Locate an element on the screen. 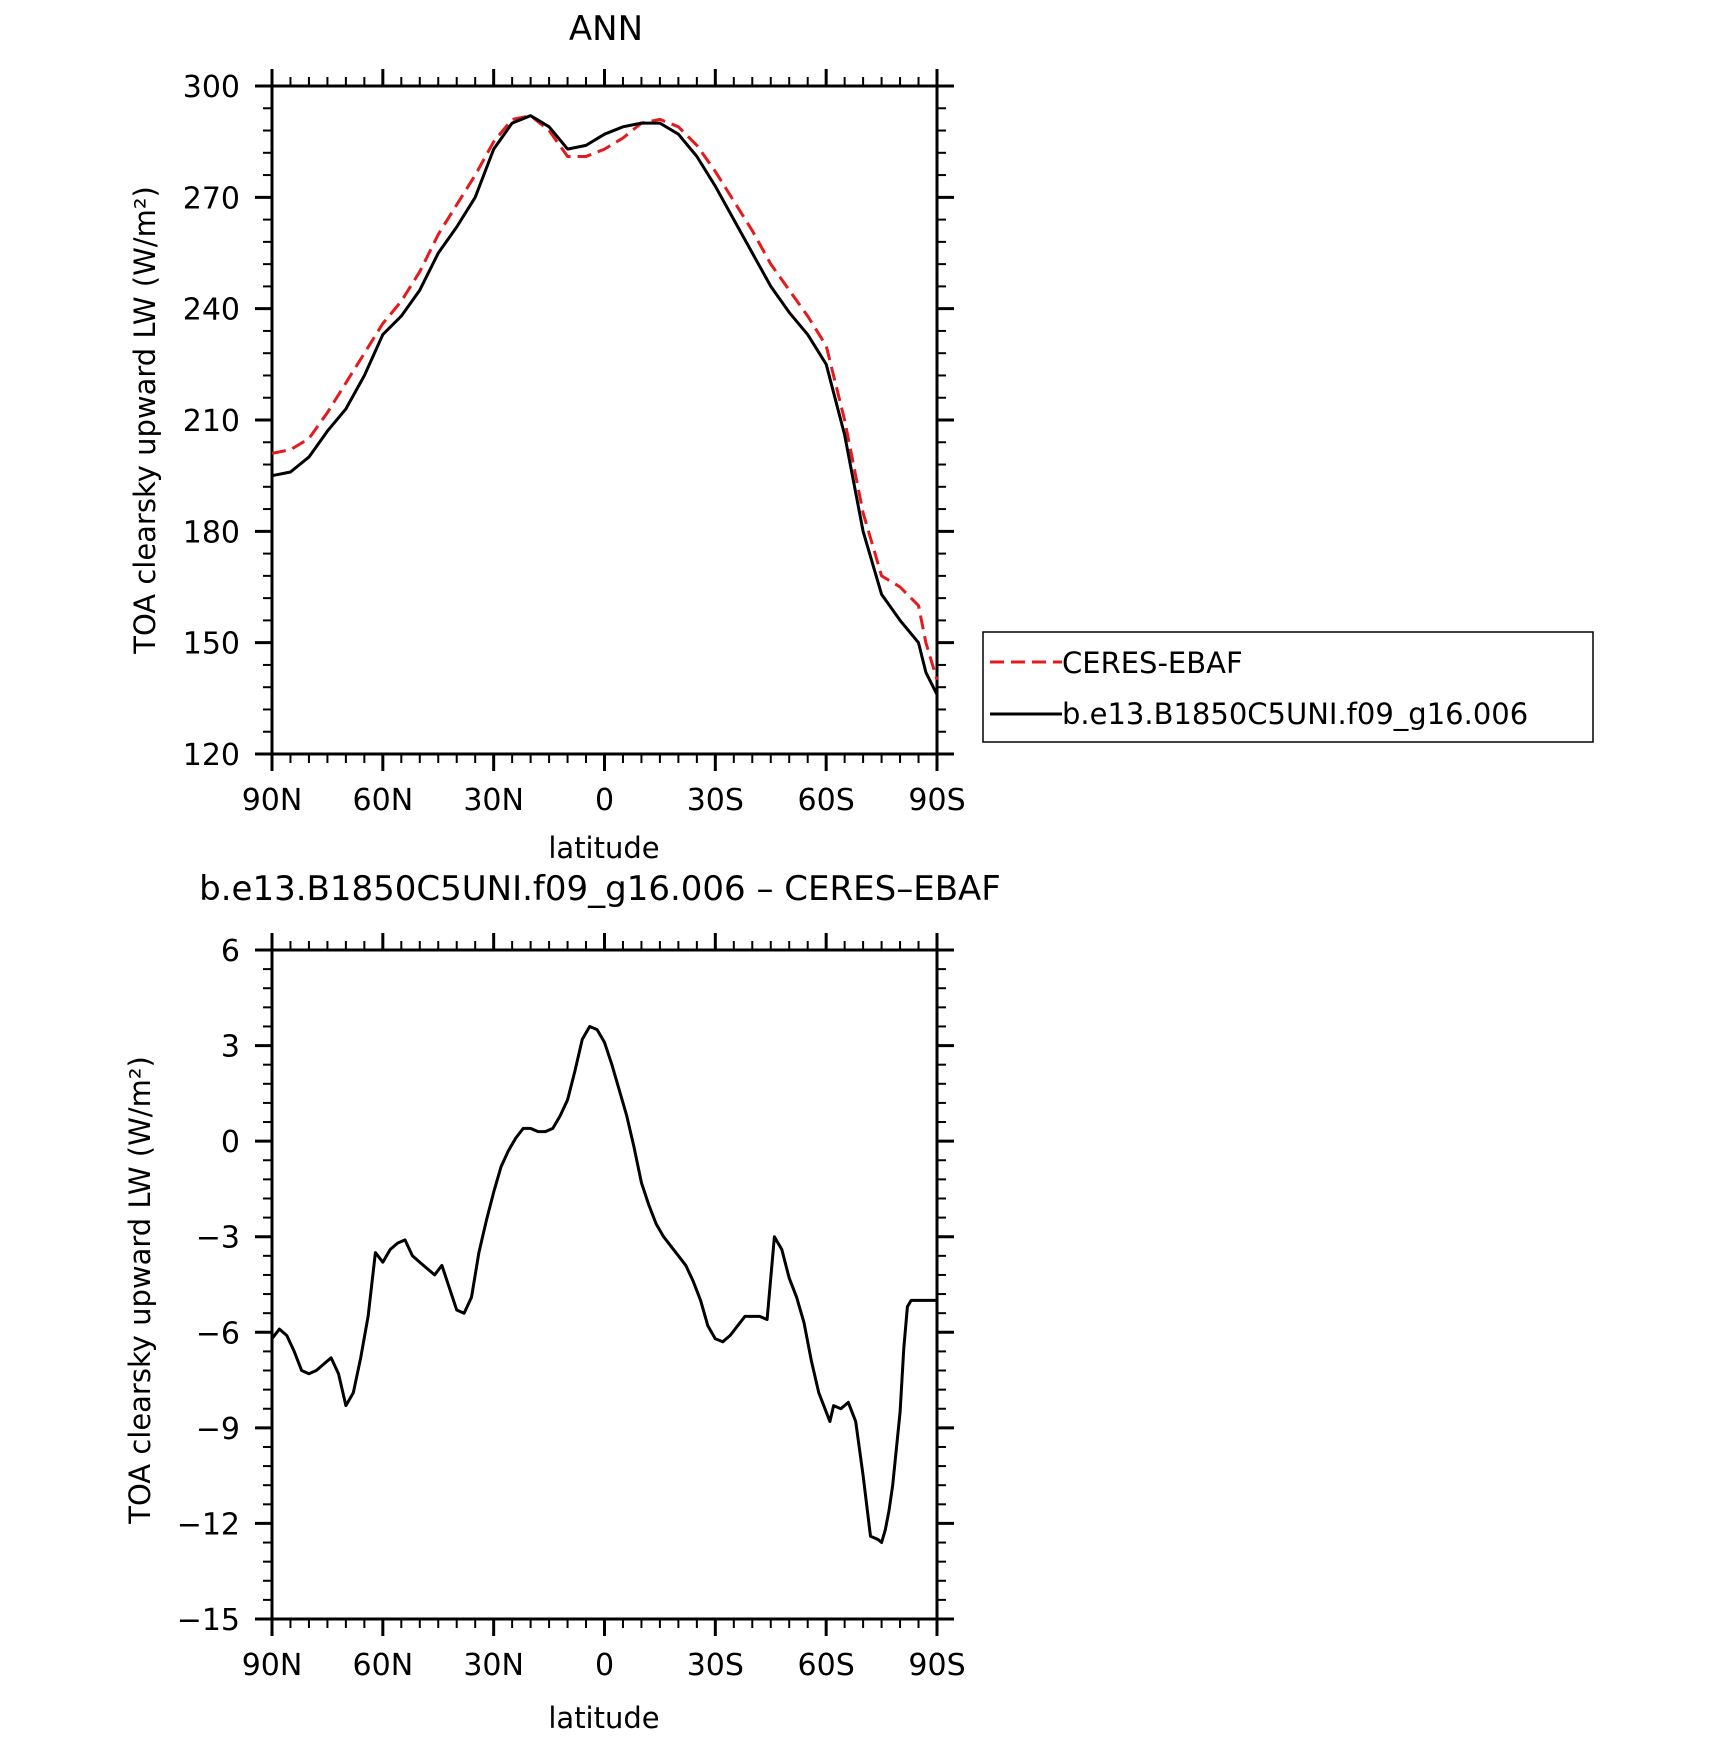 This screenshot has height=1740, width=1710. top-x-tick-label: 0 is located at coordinates (604, 800).